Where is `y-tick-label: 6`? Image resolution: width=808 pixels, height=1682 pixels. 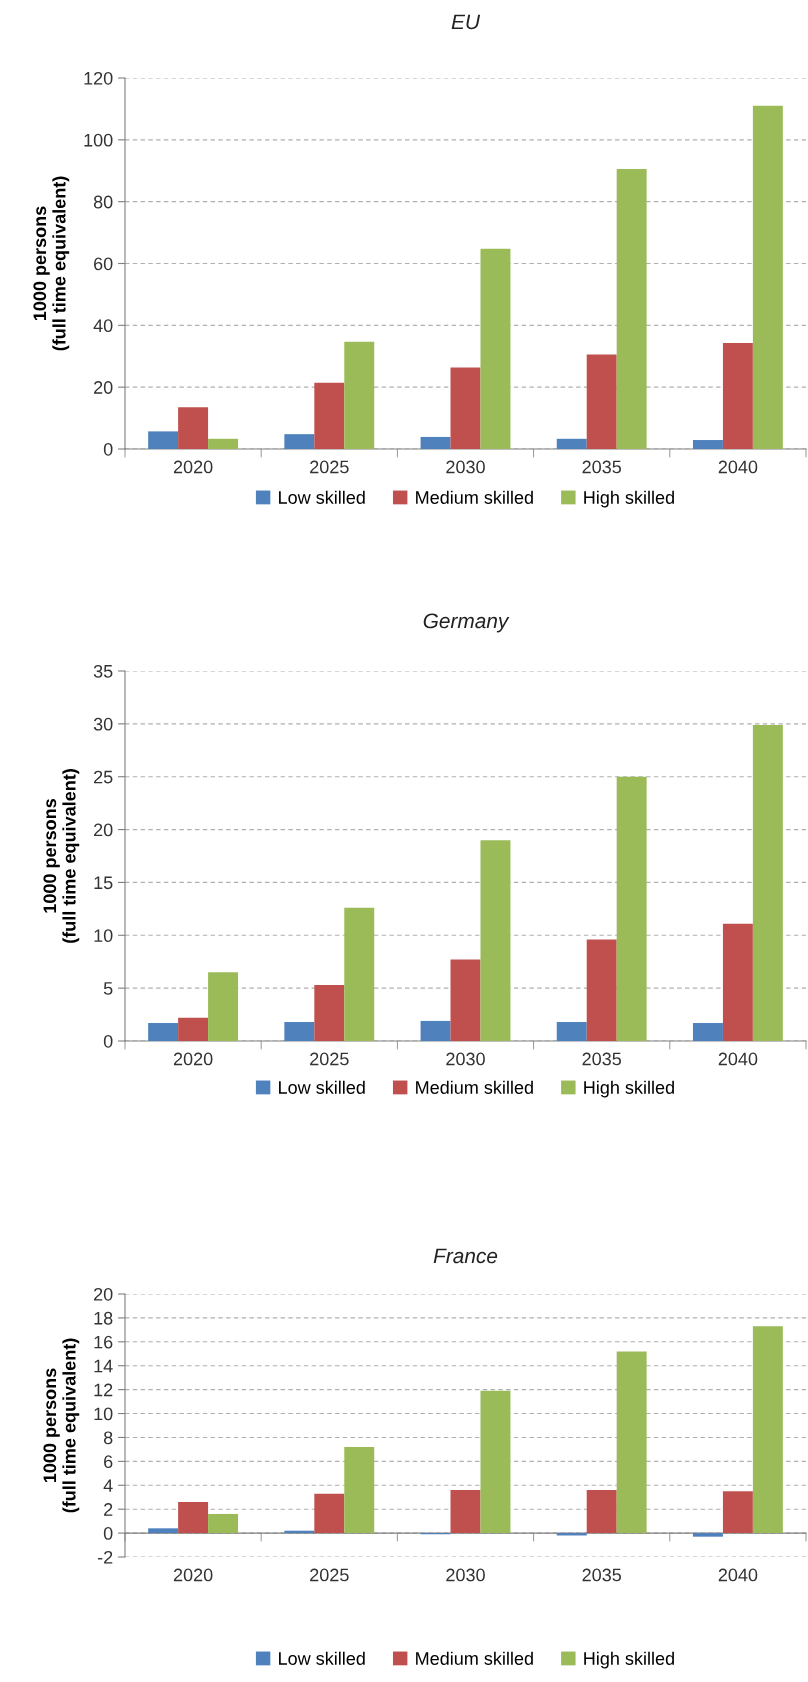 y-tick-label: 6 is located at coordinates (108, 1462).